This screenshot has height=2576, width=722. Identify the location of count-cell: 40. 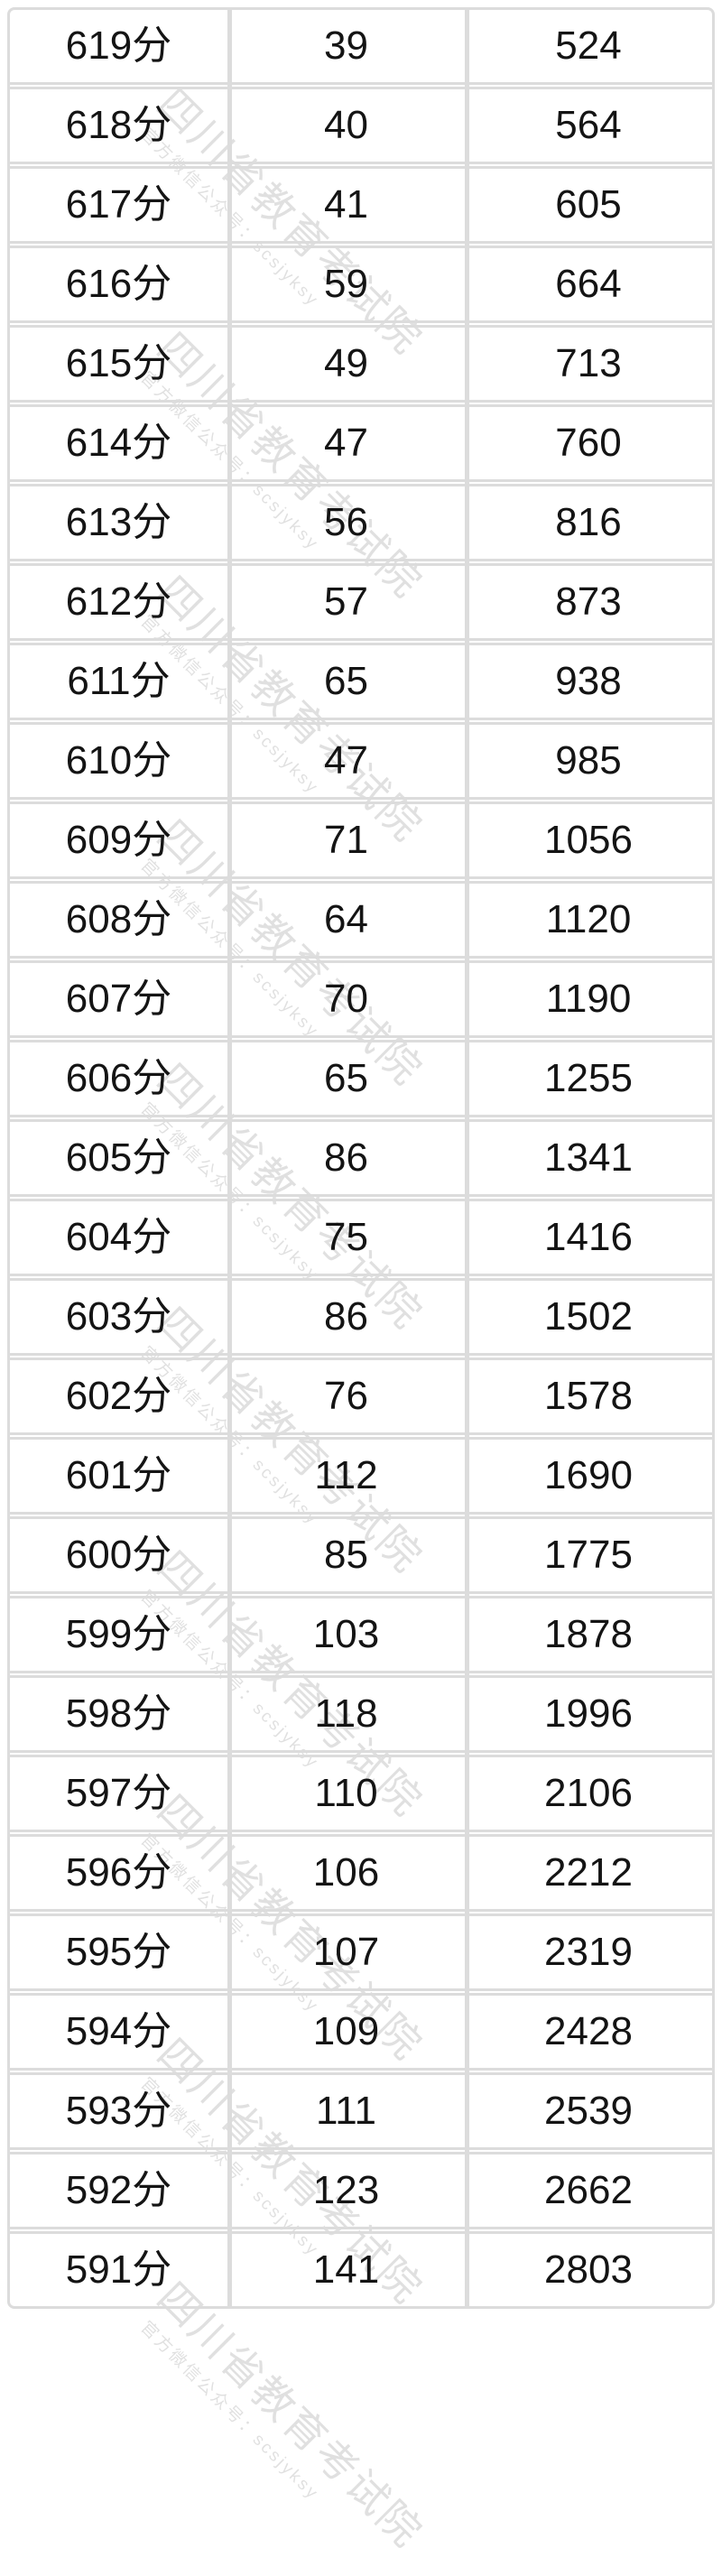
(346, 125).